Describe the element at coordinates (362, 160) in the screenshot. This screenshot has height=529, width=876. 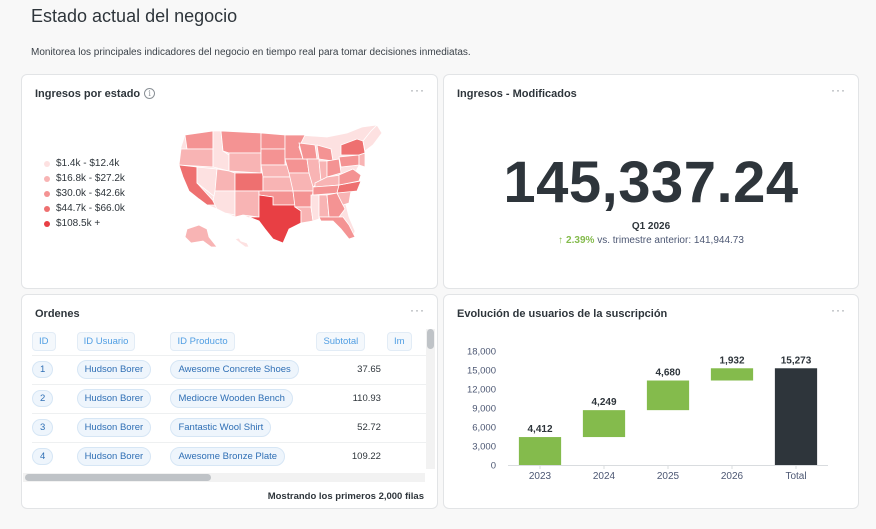
I see `state-new-jersey` at that location.